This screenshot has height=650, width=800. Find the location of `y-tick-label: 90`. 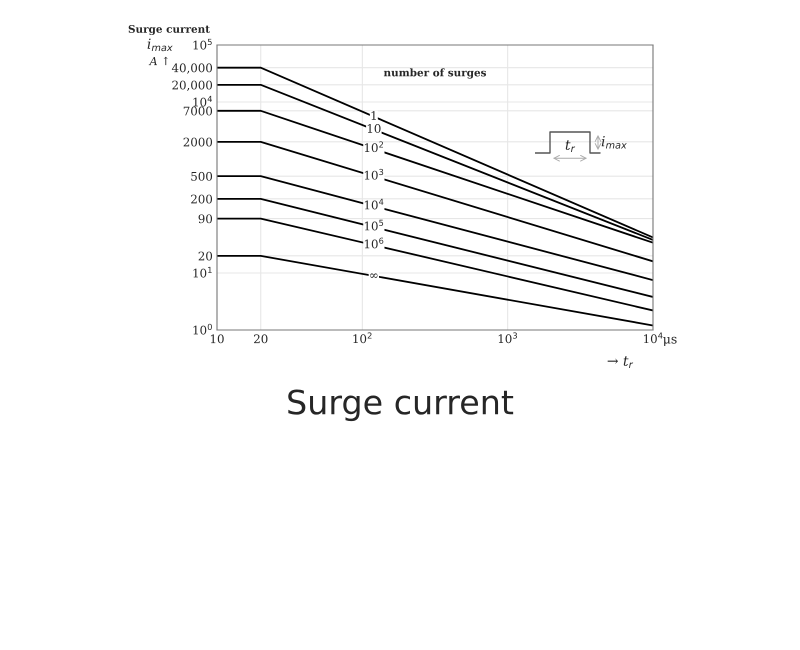

y-tick-label: 90 is located at coordinates (205, 219).